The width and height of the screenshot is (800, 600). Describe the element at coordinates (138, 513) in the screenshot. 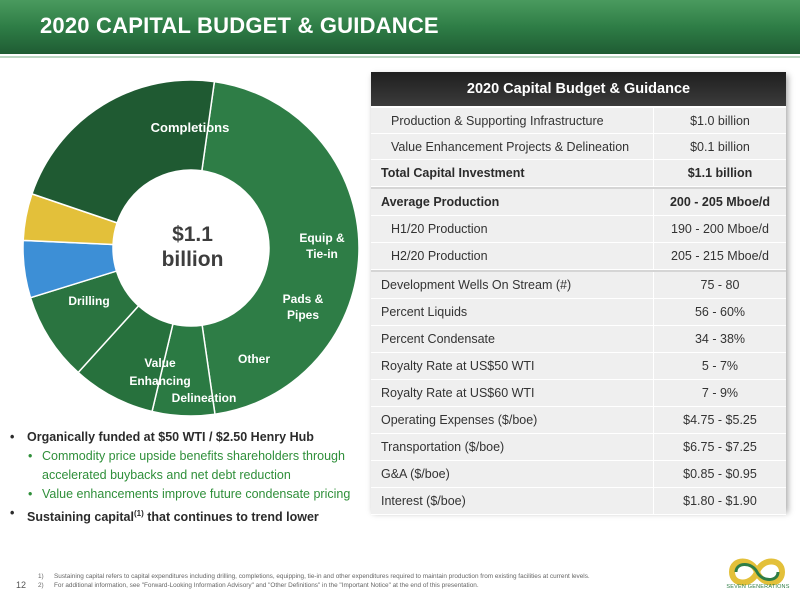

I see `footnote-ref: (1)` at that location.